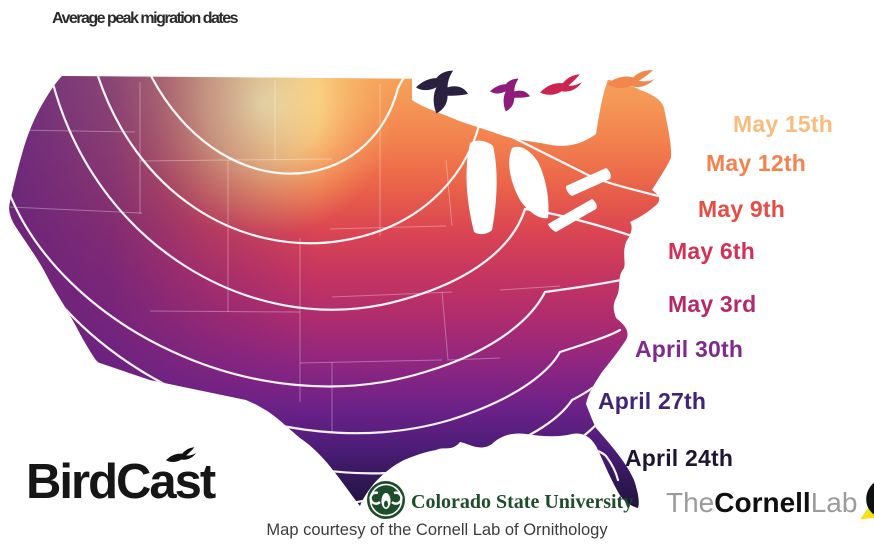 This screenshot has width=874, height=551. Describe the element at coordinates (481, 187) in the screenshot. I see `lake-michigan` at that location.